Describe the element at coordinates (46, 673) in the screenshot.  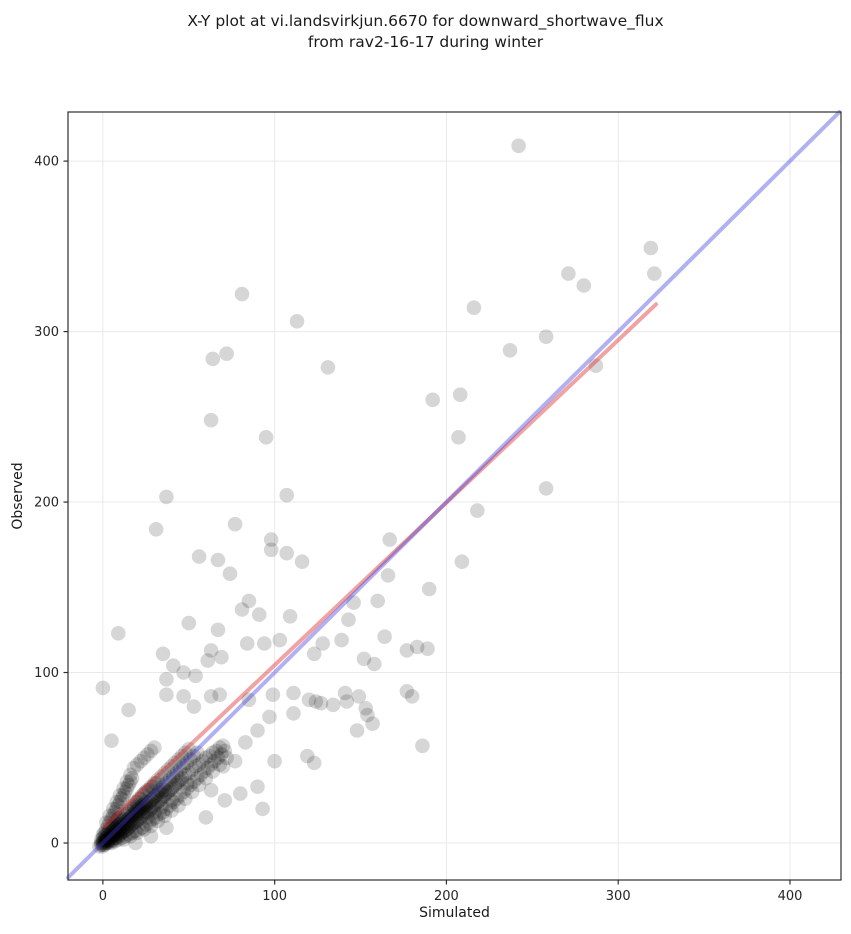
I see `y-tick-label: 100` at that location.